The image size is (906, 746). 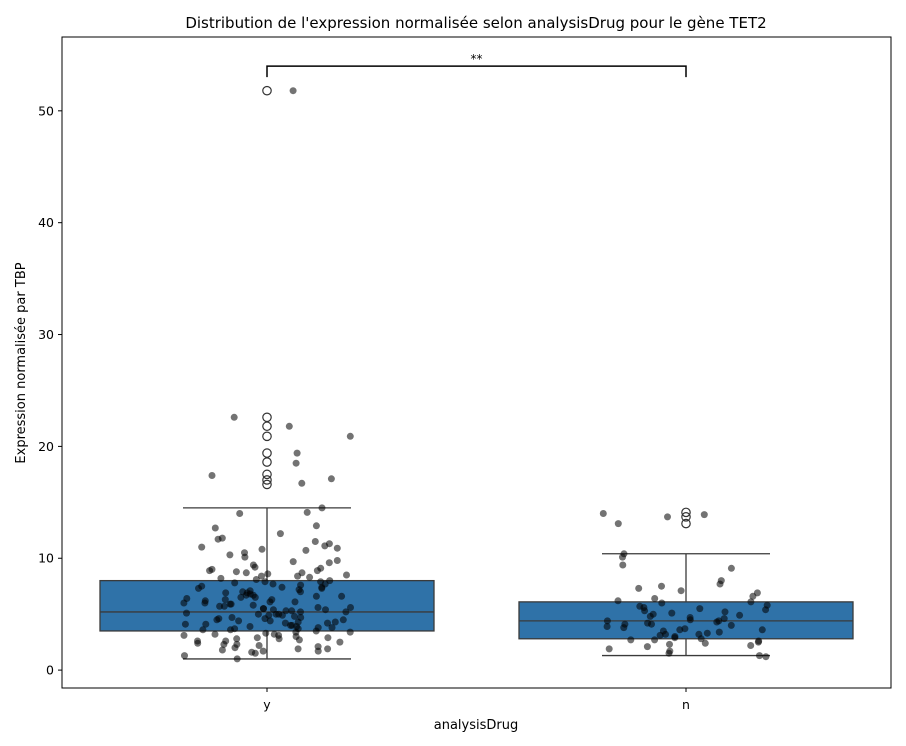 What do you see at coordinates (21, 362) in the screenshot?
I see `y-axis-label: Expression normalisée par TBP` at bounding box center [21, 362].